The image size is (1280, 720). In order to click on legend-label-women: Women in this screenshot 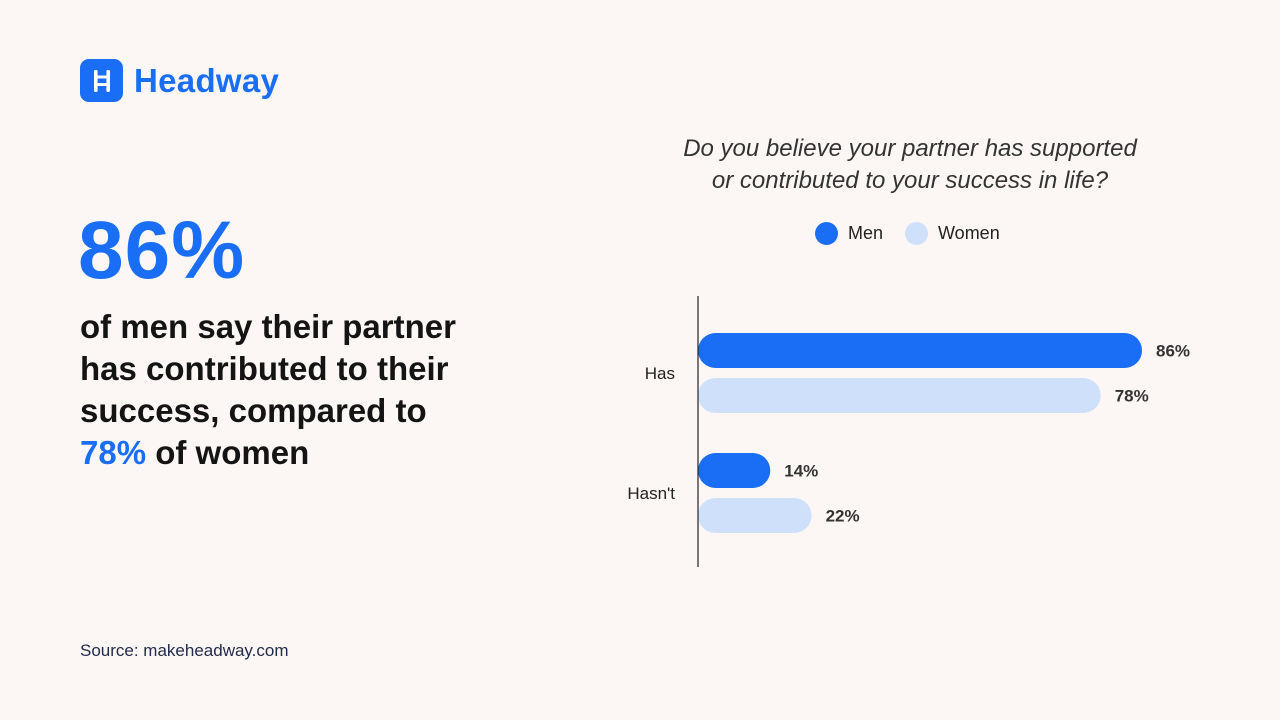, I will do `click(969, 233)`.